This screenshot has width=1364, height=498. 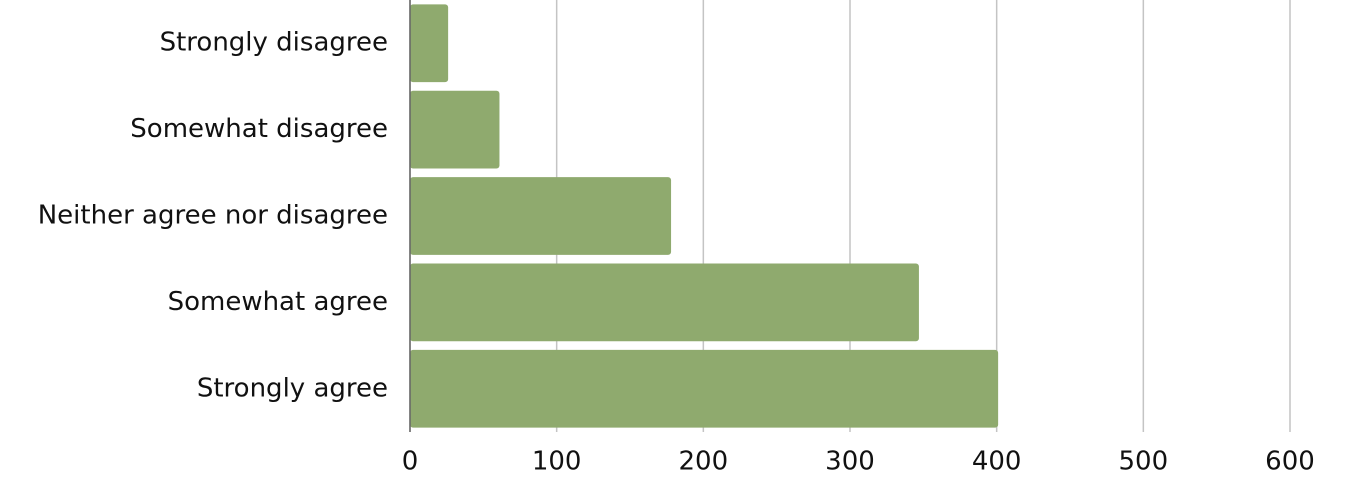 I want to click on x-tick-label: 100, so click(x=557, y=462).